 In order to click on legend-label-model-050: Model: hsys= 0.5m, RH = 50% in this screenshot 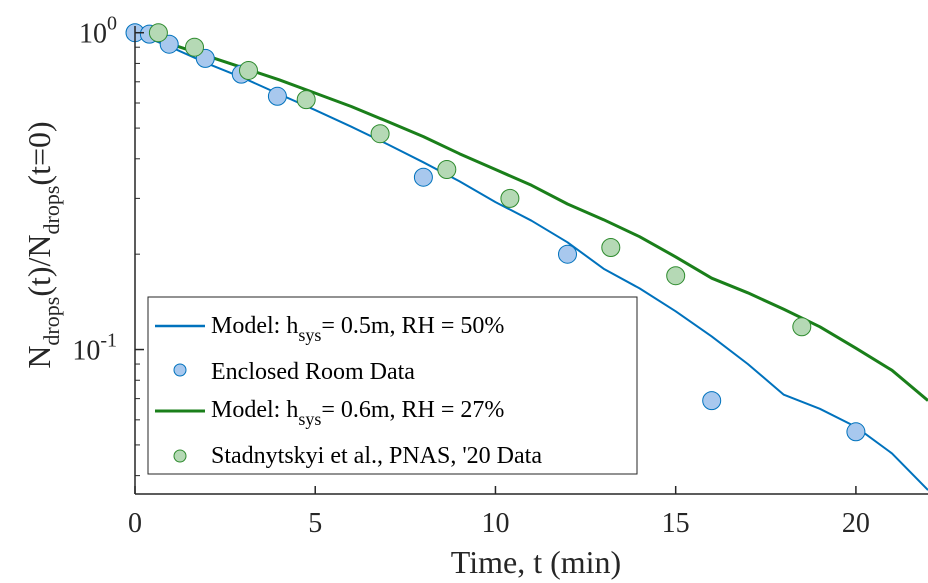, I will do `click(357, 329)`.